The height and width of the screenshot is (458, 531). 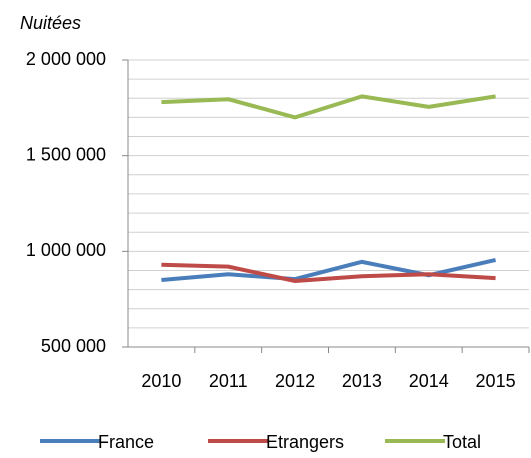 I want to click on y-axis-label: Nuitées, so click(x=50, y=23).